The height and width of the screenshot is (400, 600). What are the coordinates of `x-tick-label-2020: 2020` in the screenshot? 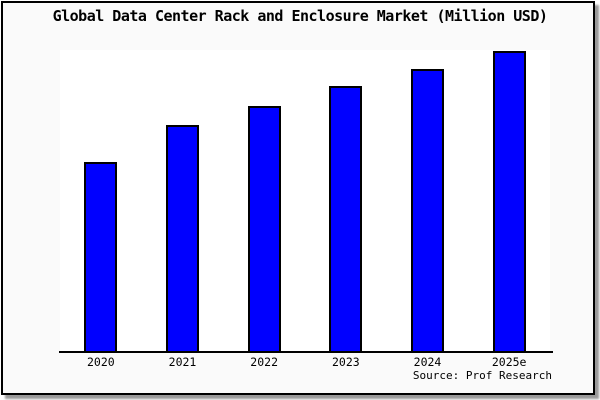 It's located at (100, 362).